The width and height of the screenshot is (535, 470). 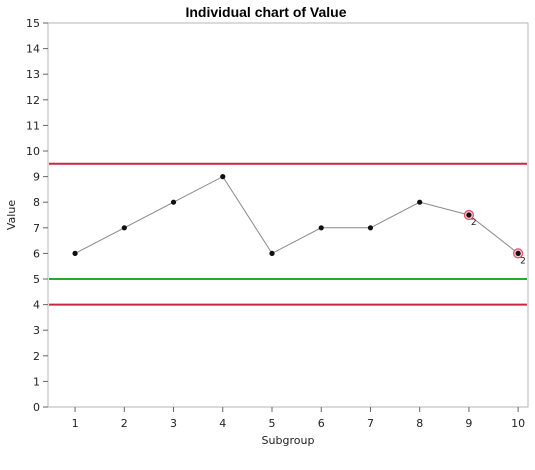 What do you see at coordinates (36, 177) in the screenshot?
I see `y-tick-label: 9` at bounding box center [36, 177].